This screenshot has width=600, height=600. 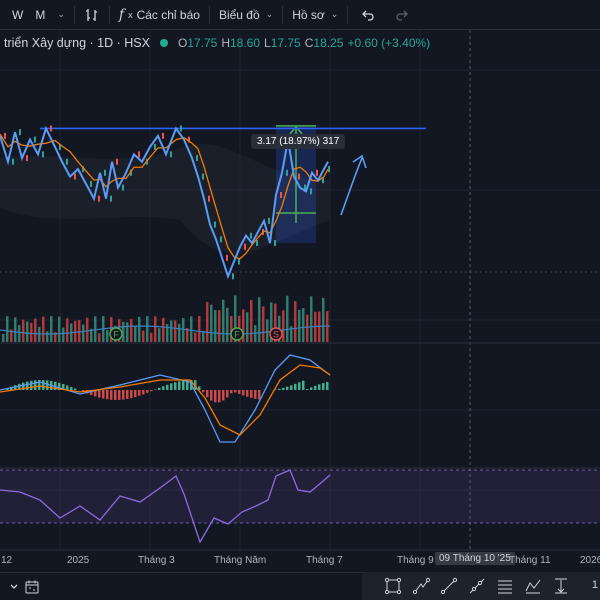 What do you see at coordinates (14, 587) in the screenshot?
I see `chevron-down-icon` at bounding box center [14, 587].